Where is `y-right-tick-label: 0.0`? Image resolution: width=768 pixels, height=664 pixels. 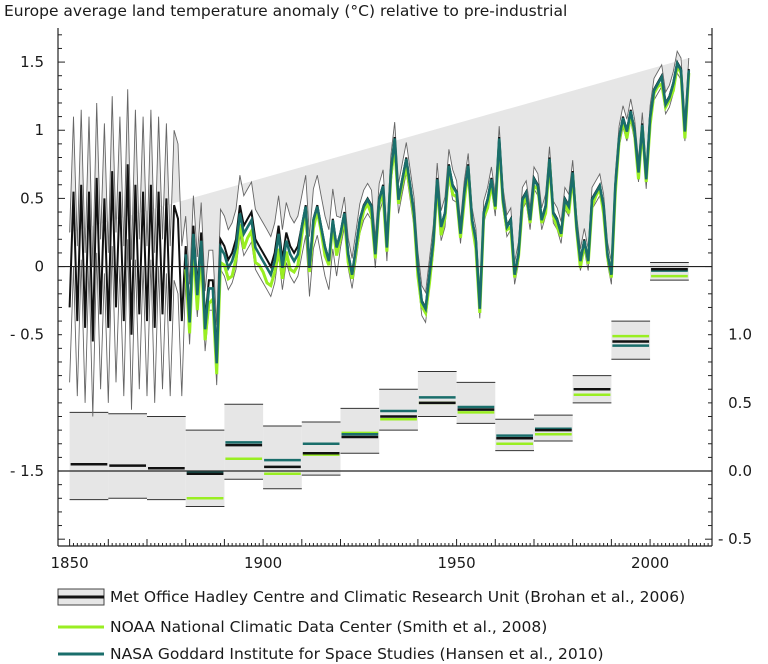 y-right-tick-label: 0.0 is located at coordinates (740, 471).